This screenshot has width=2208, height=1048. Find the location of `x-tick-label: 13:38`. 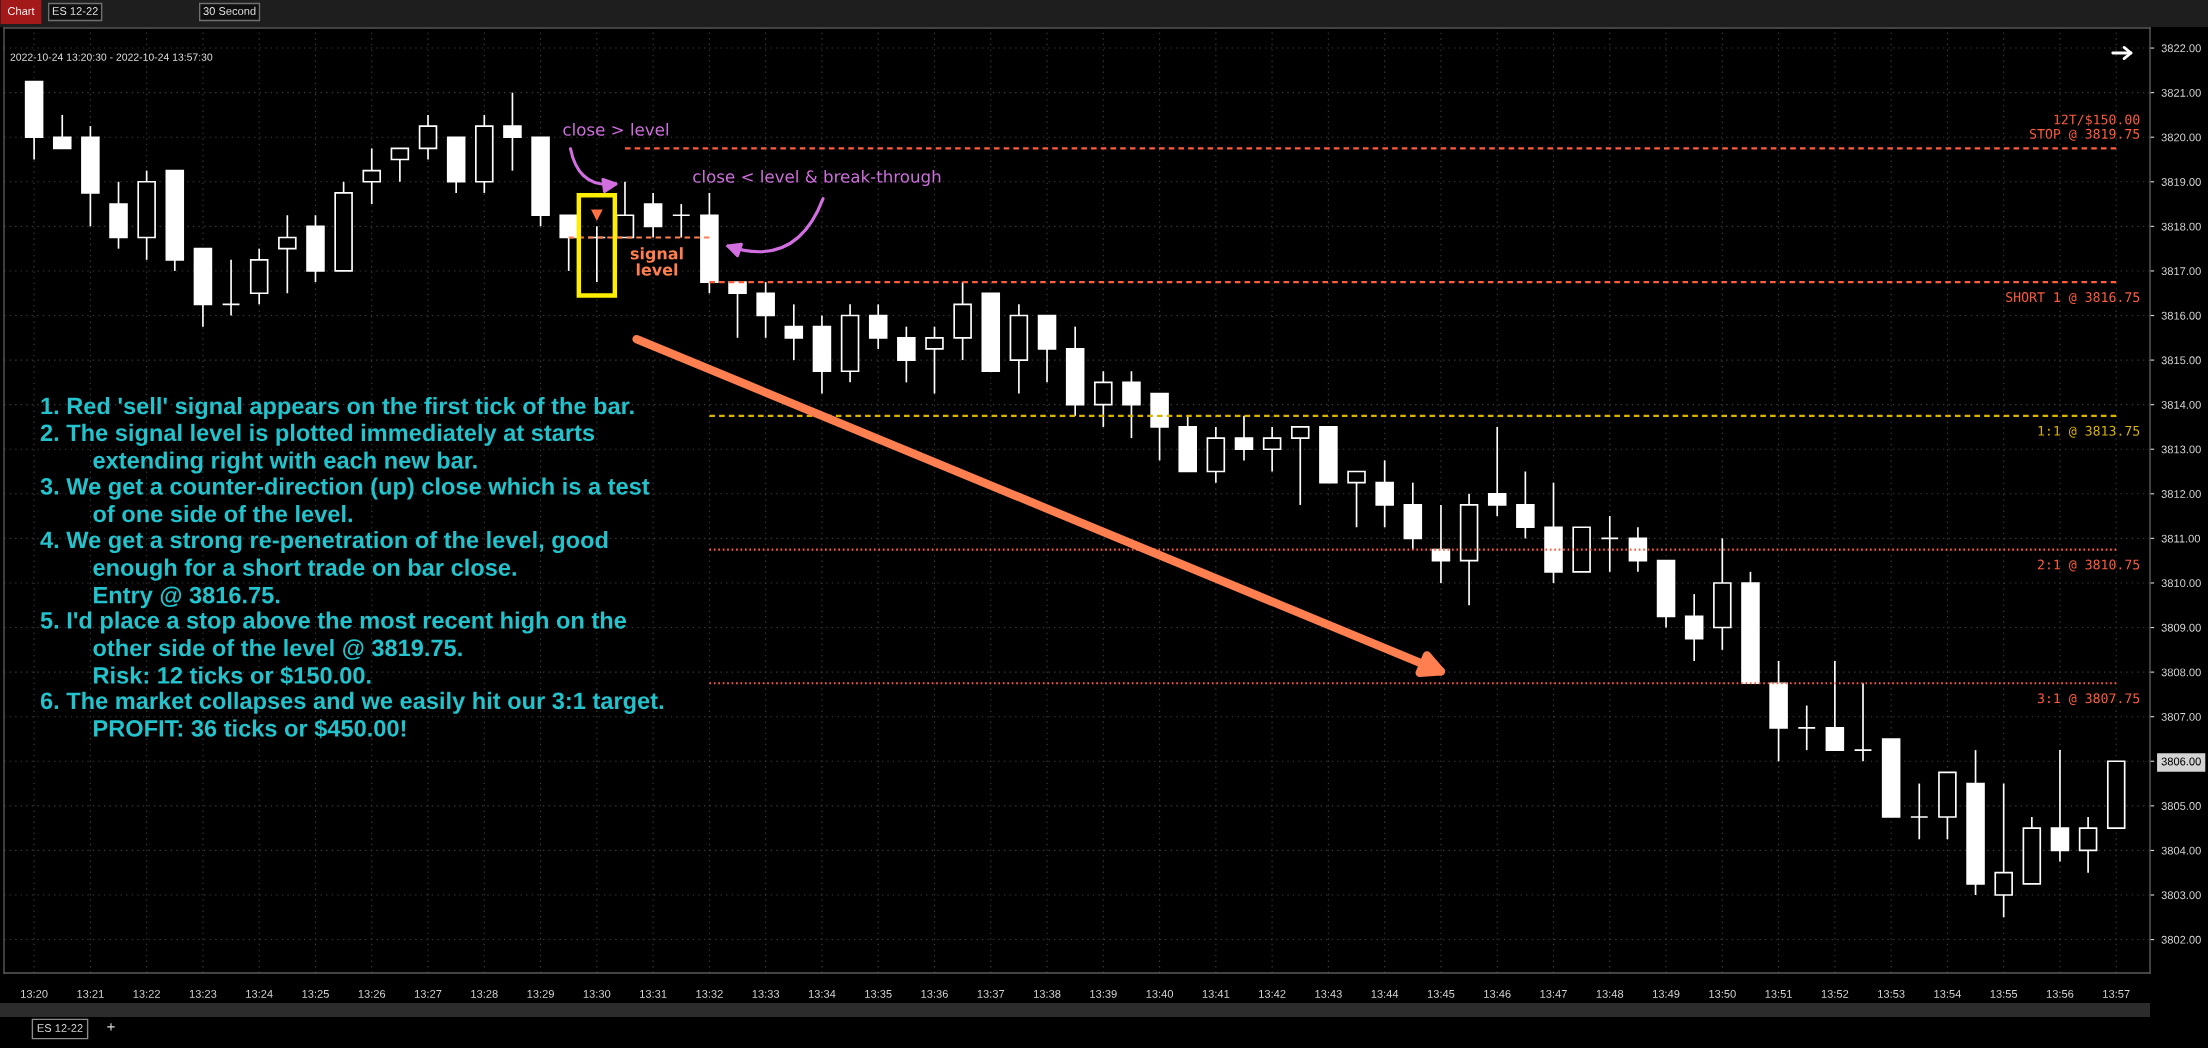

x-tick-label: 13:38 is located at coordinates (1047, 993).